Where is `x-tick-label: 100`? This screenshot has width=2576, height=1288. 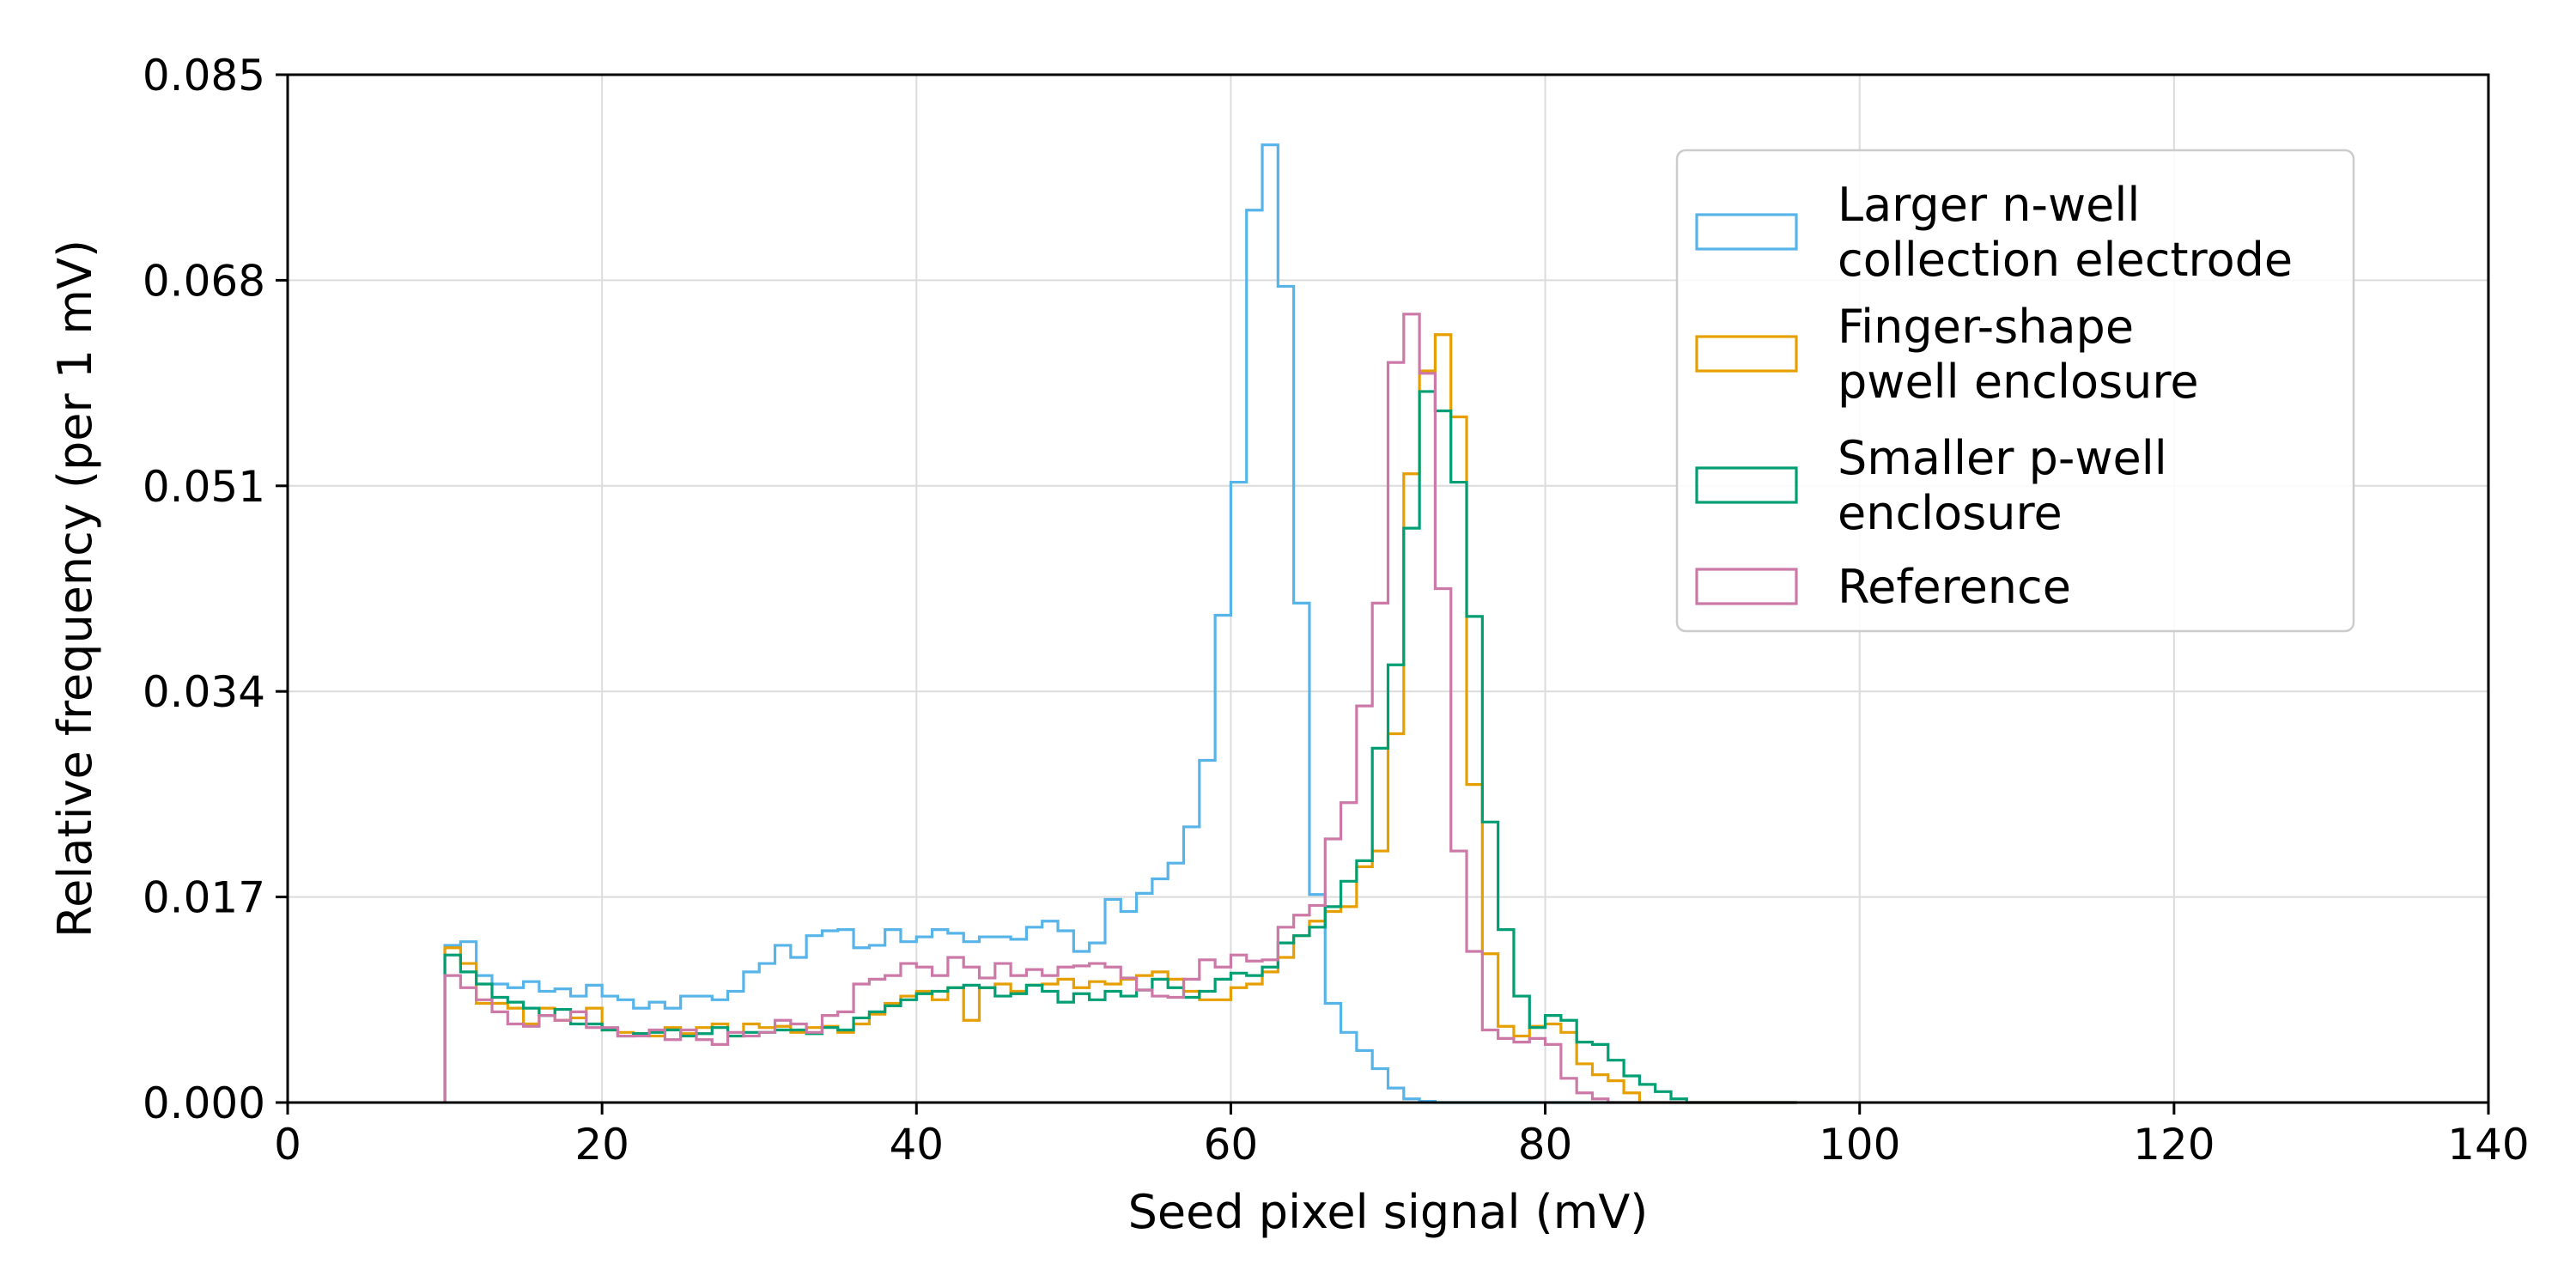
x-tick-label: 100 is located at coordinates (1859, 1145).